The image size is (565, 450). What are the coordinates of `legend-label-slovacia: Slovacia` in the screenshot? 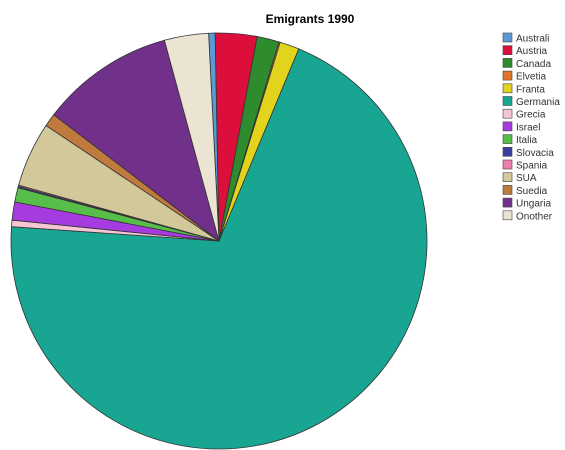 It's located at (535, 153).